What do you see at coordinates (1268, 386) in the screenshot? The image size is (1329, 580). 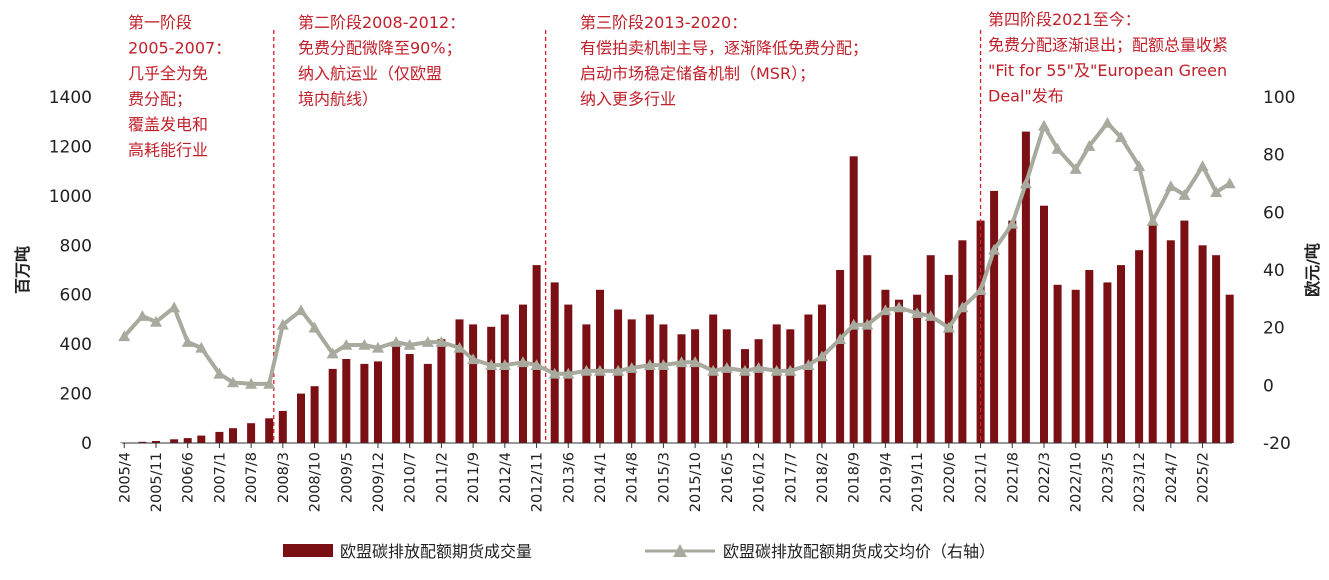 I see `right-y-tick-label: 0` at bounding box center [1268, 386].